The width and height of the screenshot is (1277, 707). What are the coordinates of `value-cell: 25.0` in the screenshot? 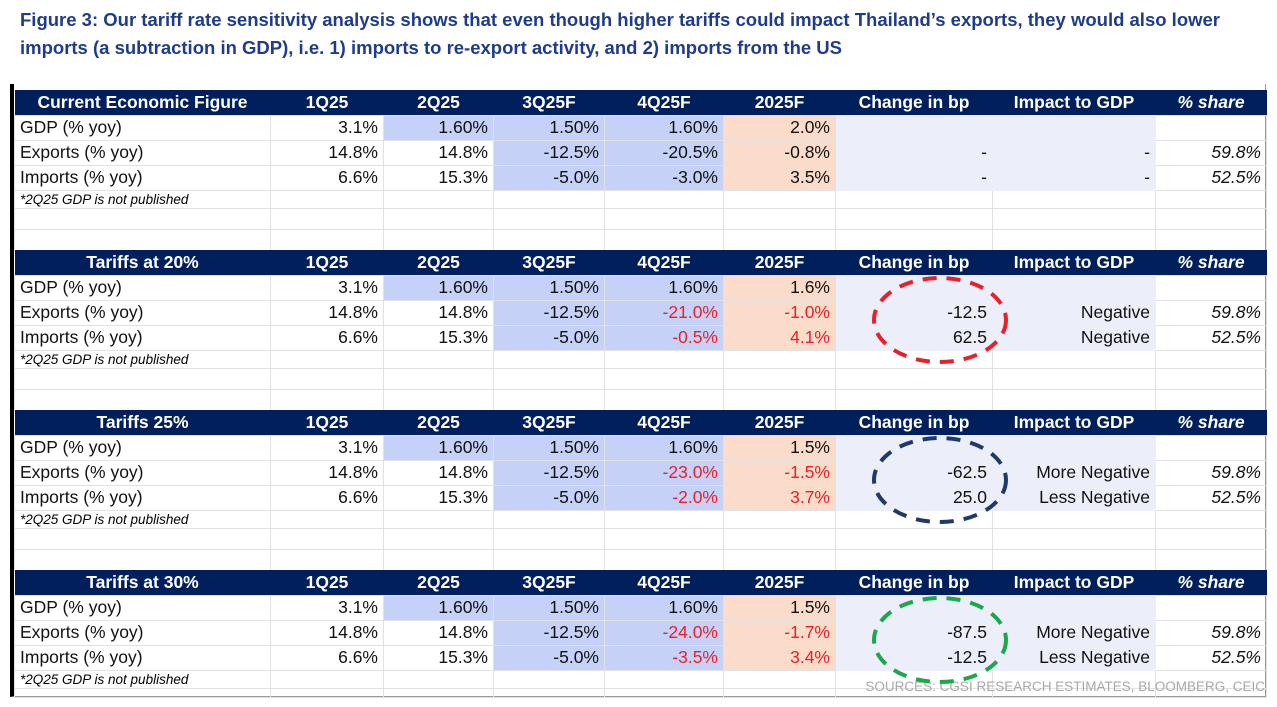 It's located at (914, 497).